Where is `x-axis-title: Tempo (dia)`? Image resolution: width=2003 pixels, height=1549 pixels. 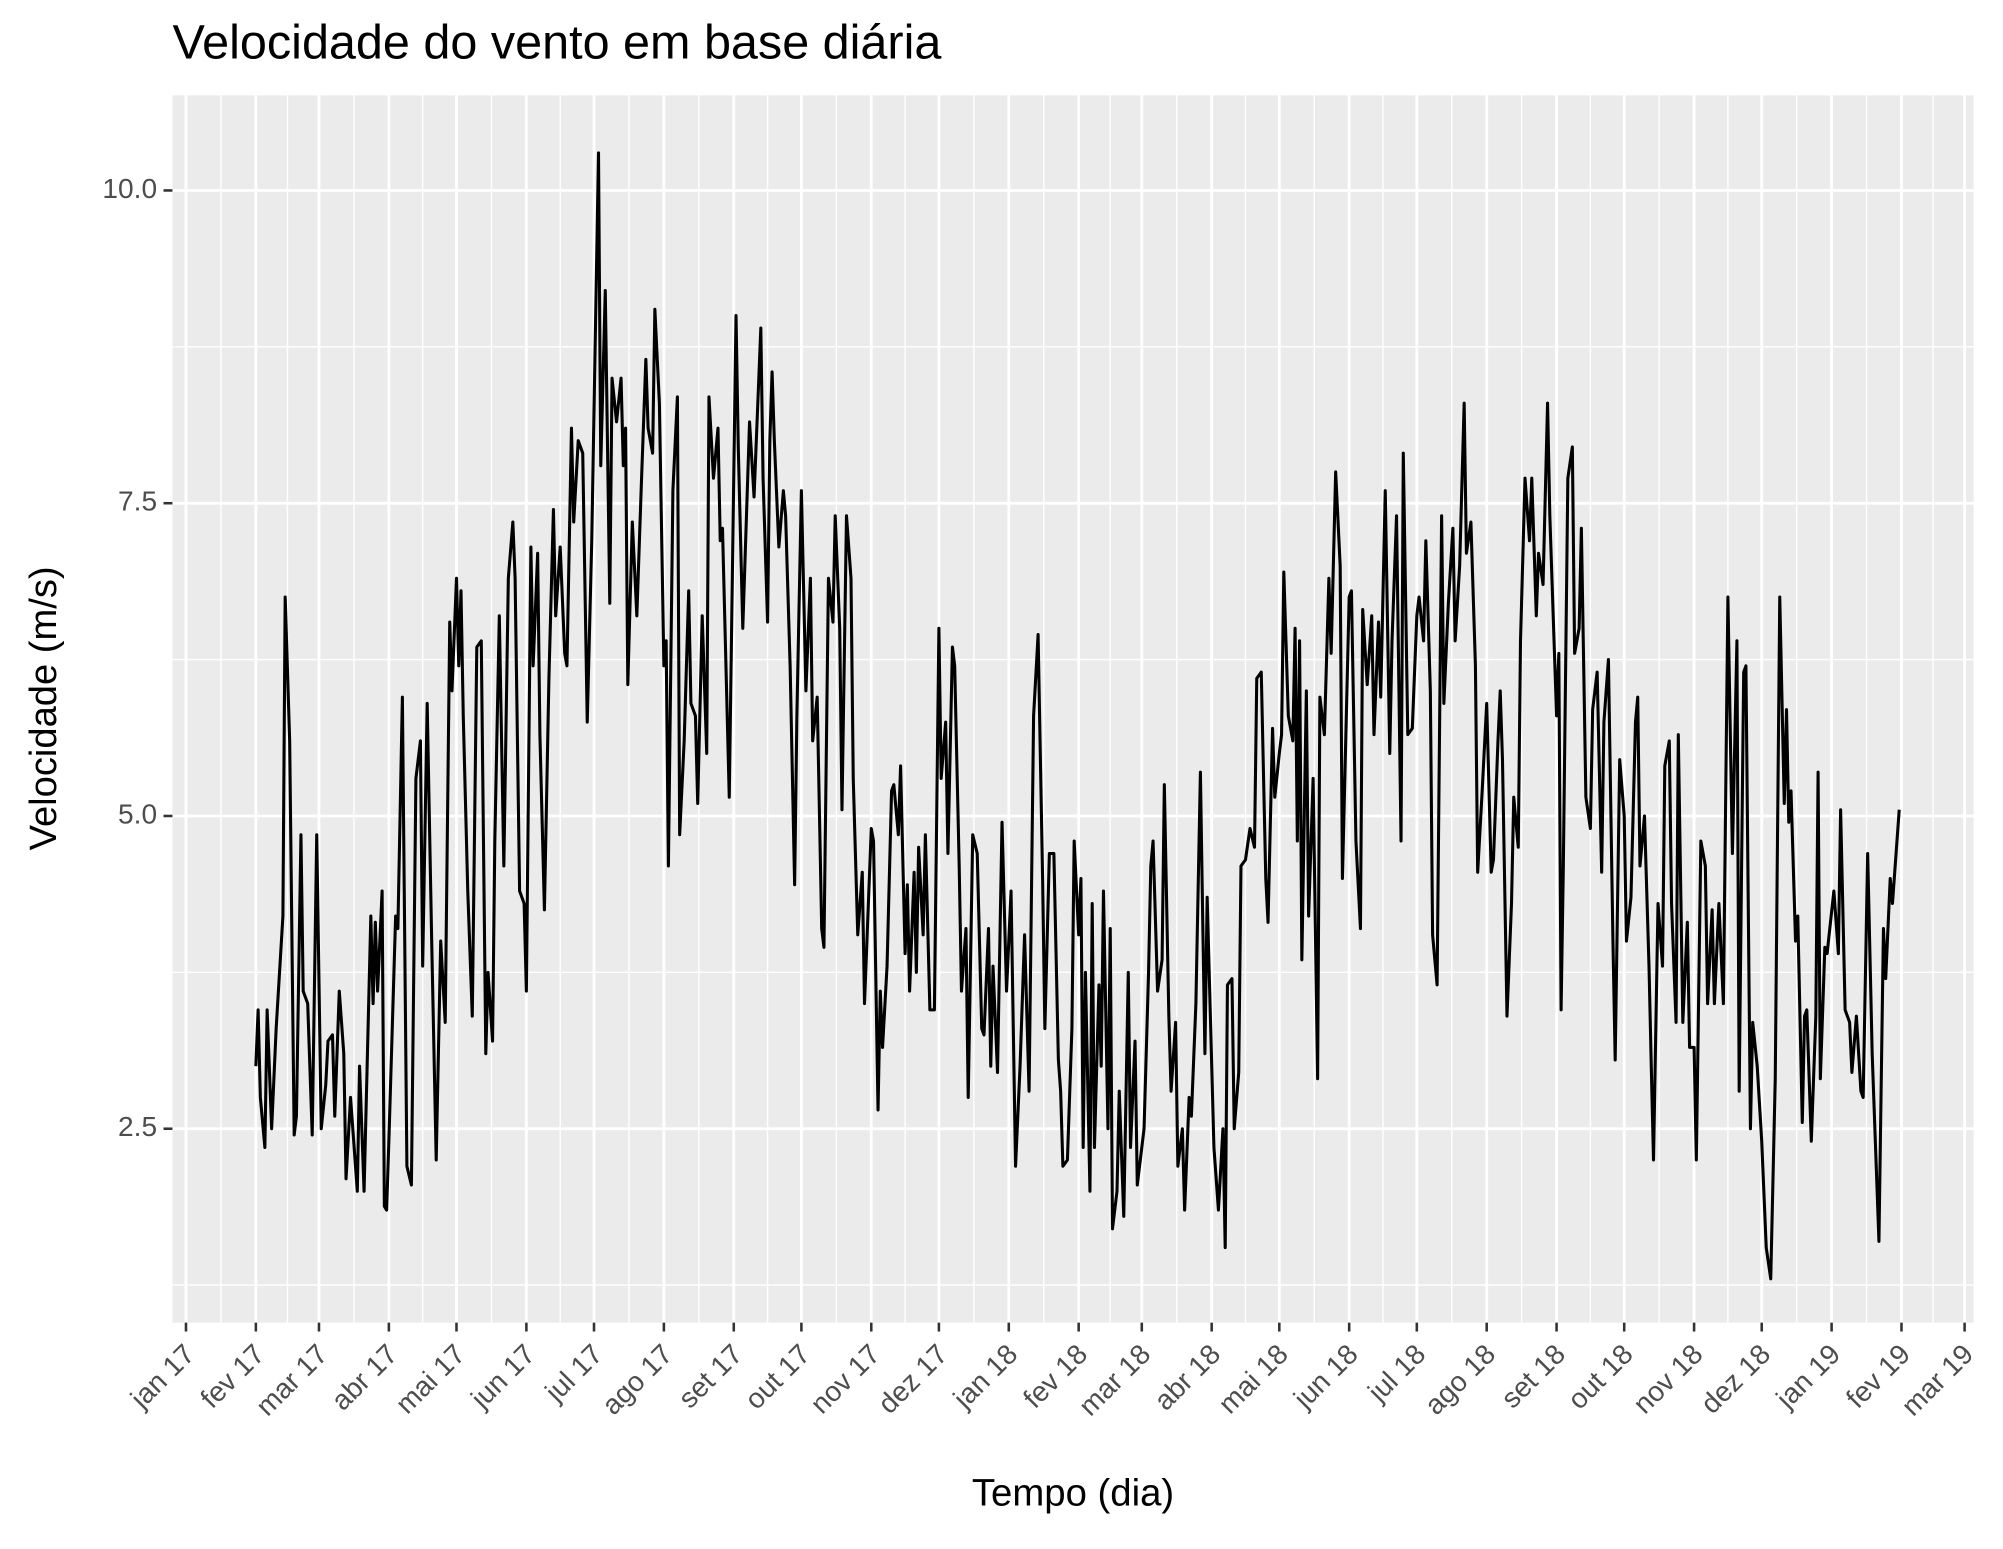
x-axis-title: Tempo (dia) is located at coordinates (1073, 1493).